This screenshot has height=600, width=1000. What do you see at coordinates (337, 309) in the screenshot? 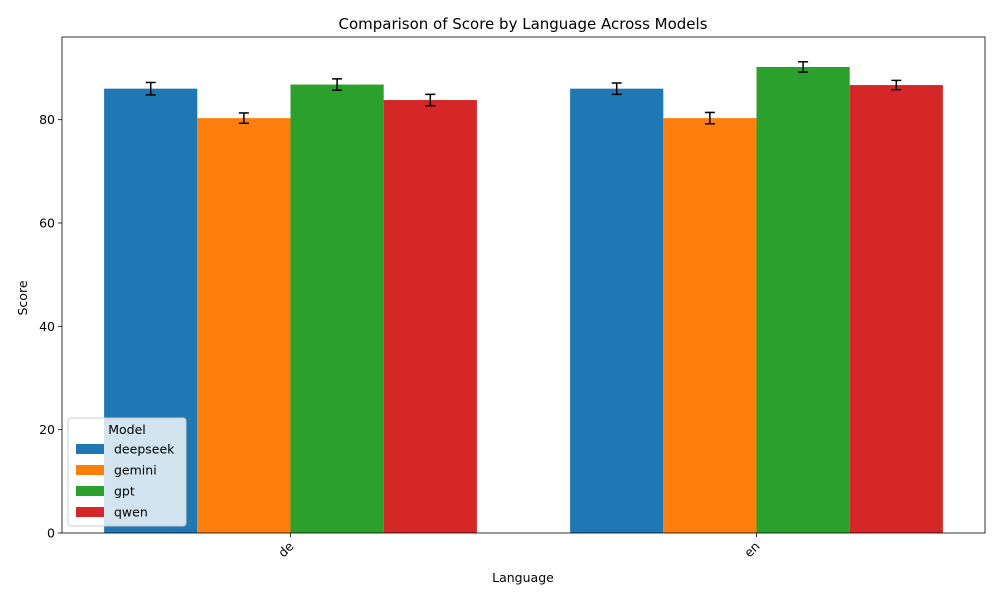
I see `bar-gpt-de` at bounding box center [337, 309].